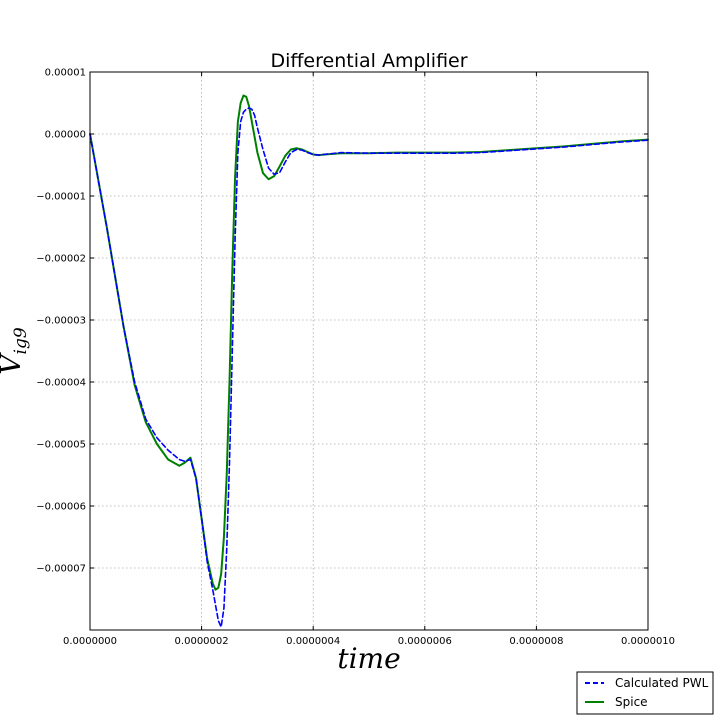 This screenshot has height=720, width=720. I want to click on y-tick-label: −0.00003, so click(61, 321).